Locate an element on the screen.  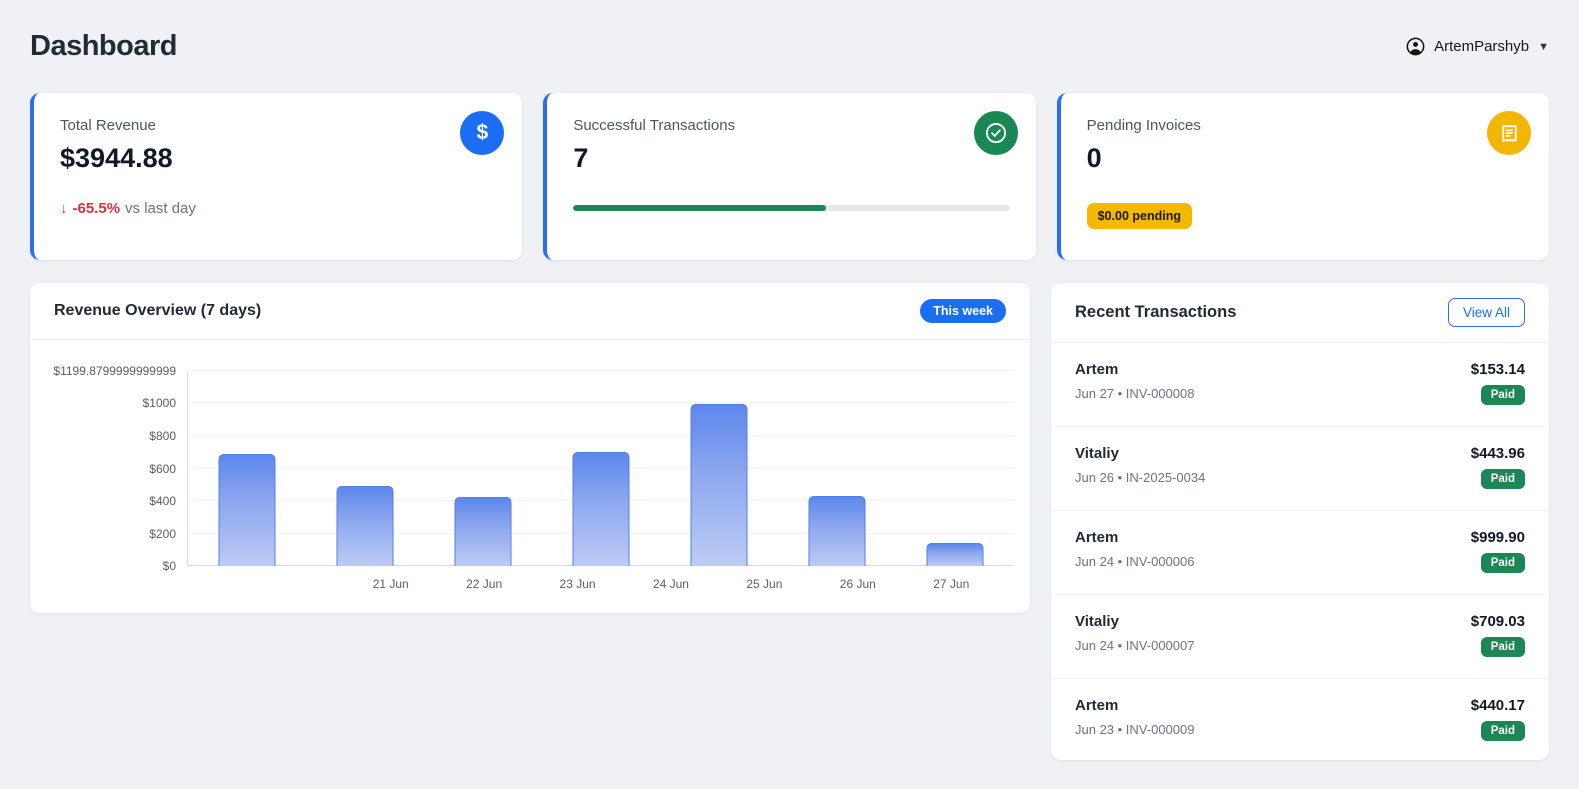
transaction-amount: $153.14 is located at coordinates (1497, 369).